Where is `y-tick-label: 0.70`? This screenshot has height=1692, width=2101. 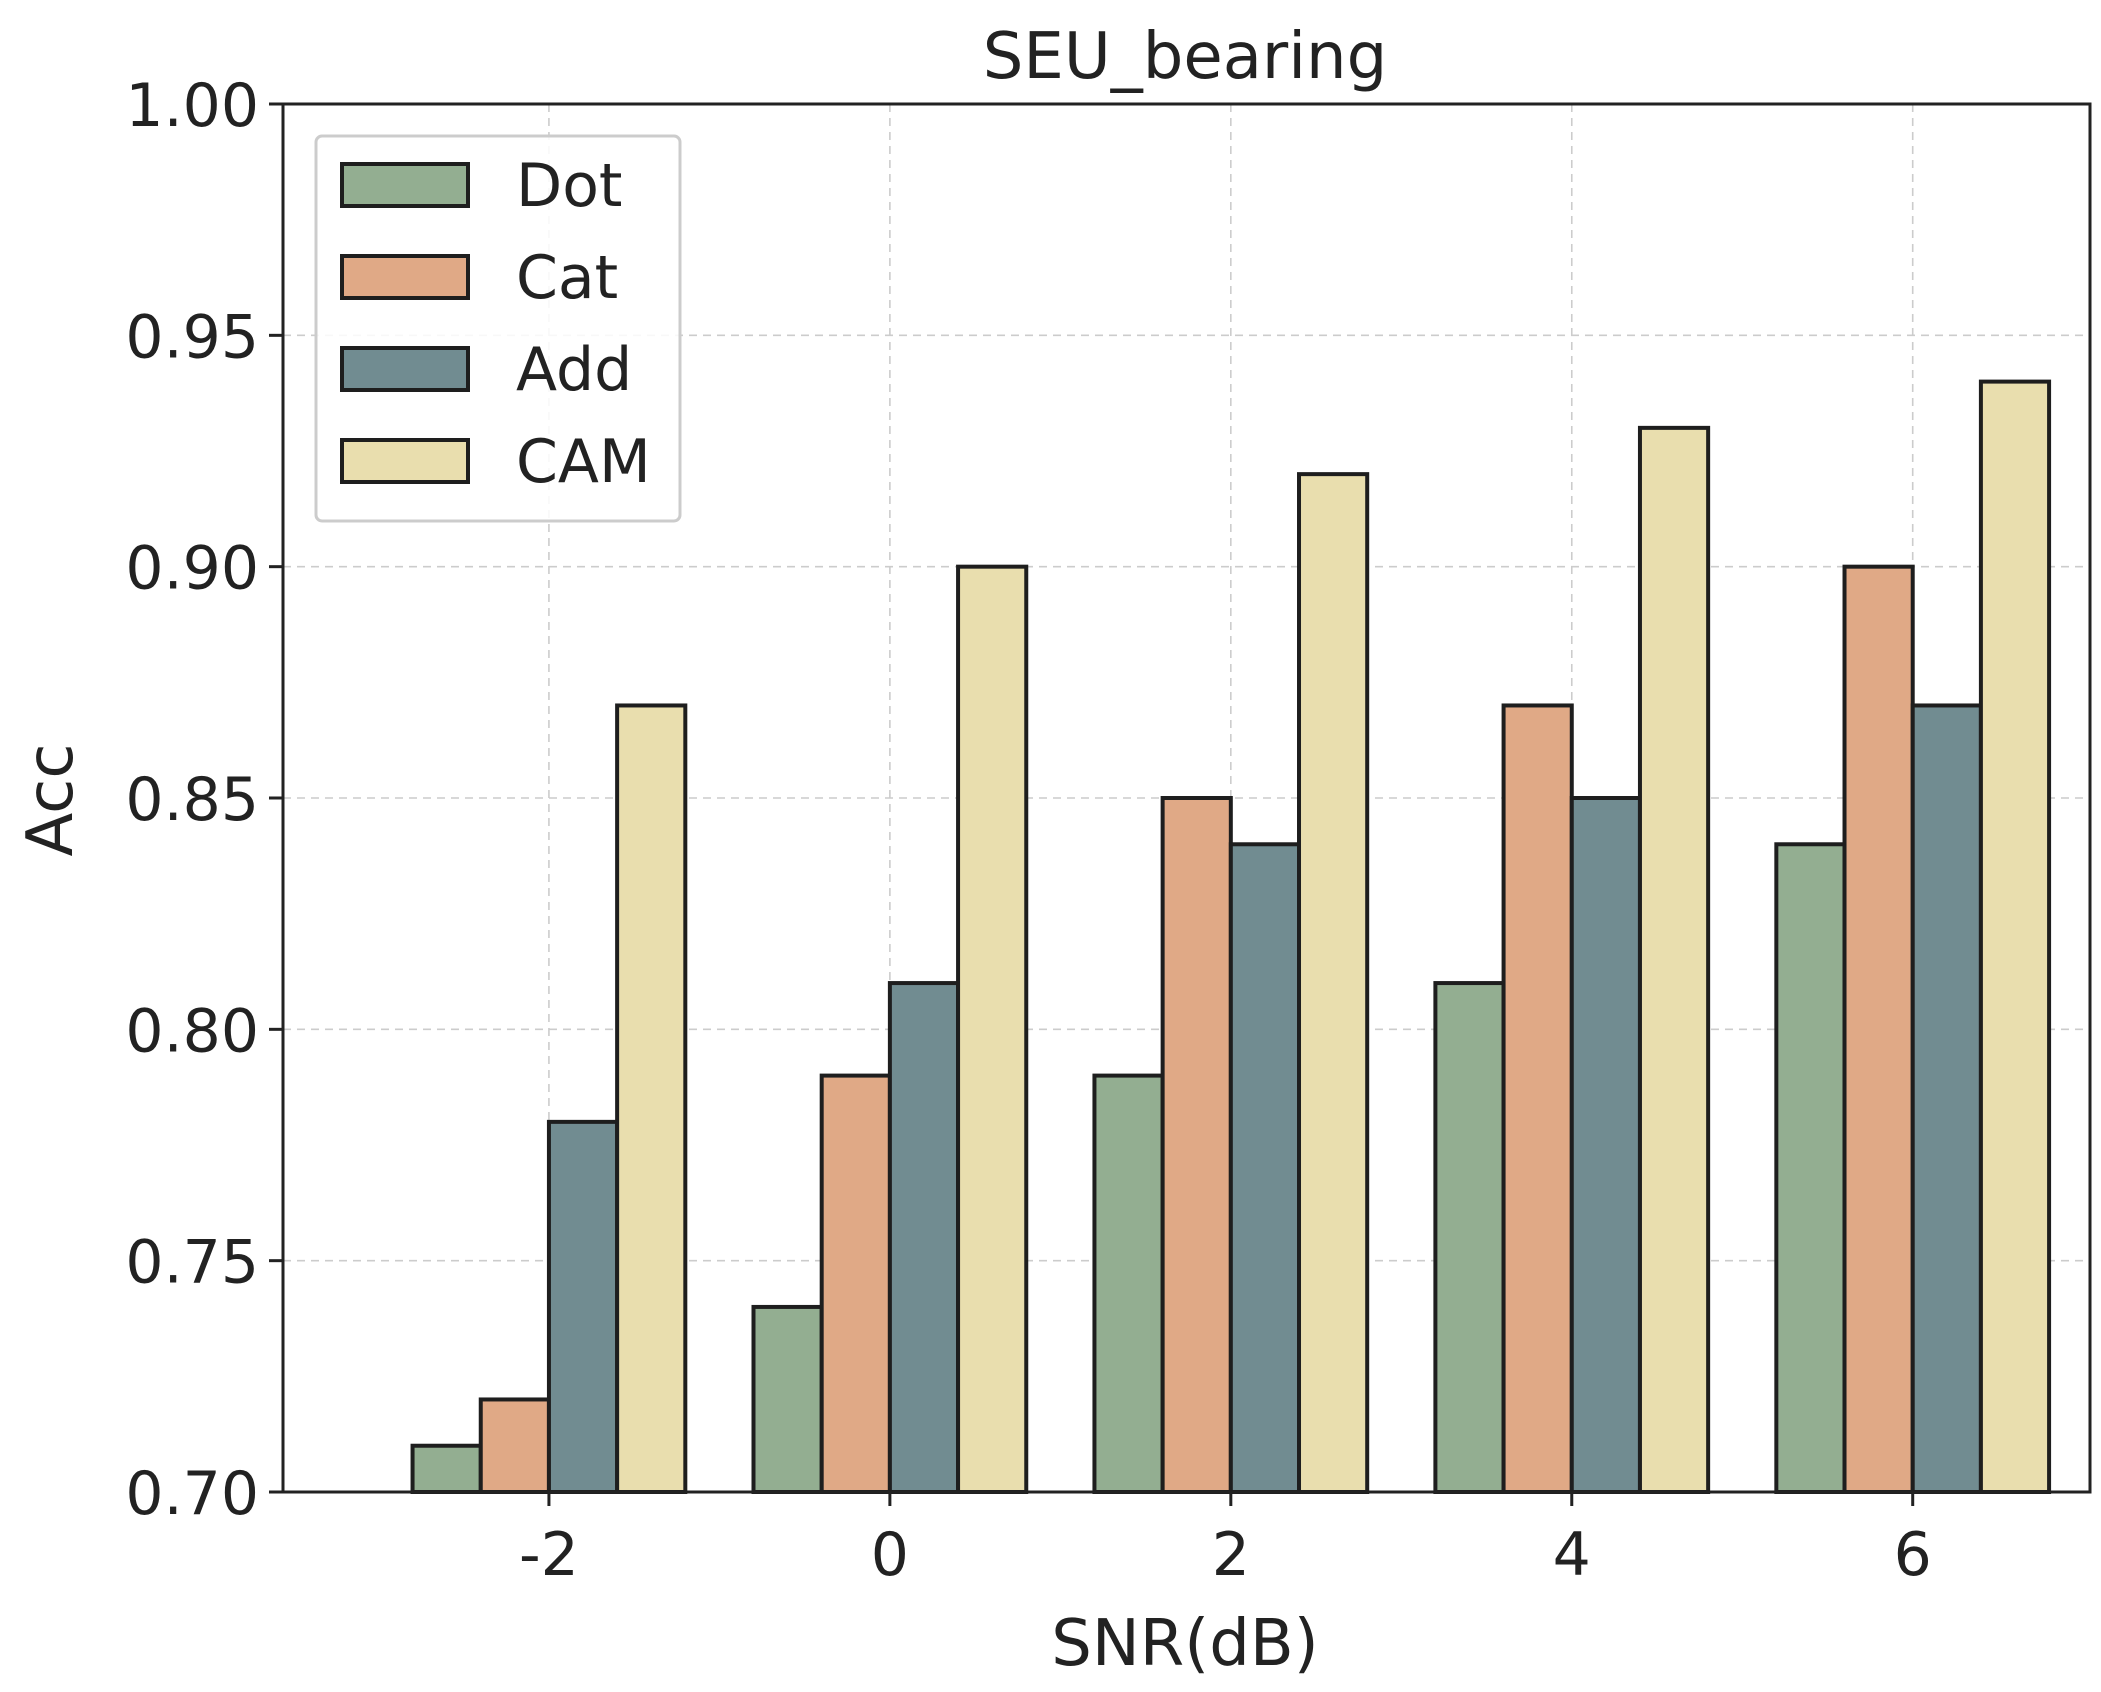
y-tick-label: 0.70 is located at coordinates (192, 1494).